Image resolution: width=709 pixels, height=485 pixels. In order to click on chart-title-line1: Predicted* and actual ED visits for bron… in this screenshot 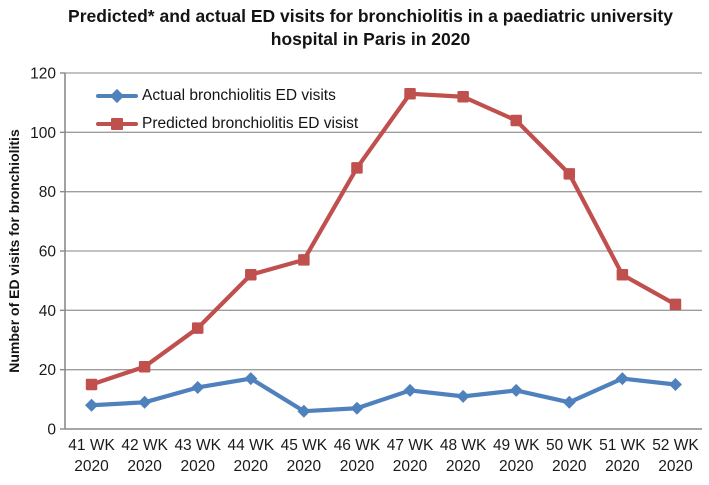, I will do `click(370, 16)`.